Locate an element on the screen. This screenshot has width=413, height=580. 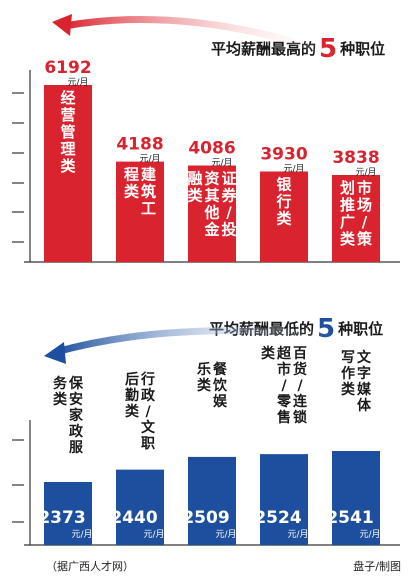
bottom-title-suffix: 种职位 is located at coordinates (361, 329).